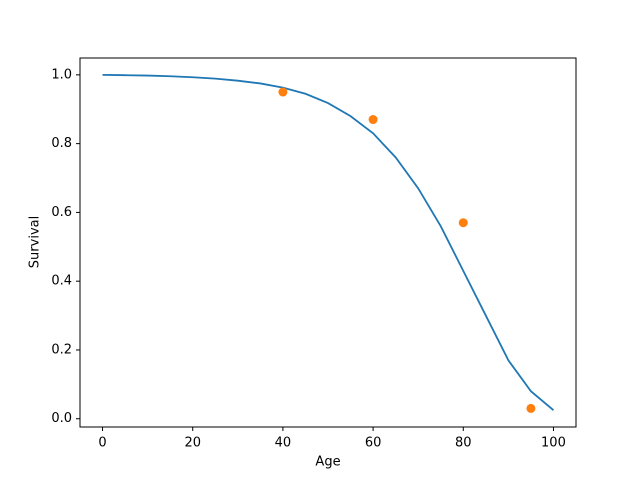 The width and height of the screenshot is (640, 480). I want to click on y-tick-label: 0.4, so click(61, 281).